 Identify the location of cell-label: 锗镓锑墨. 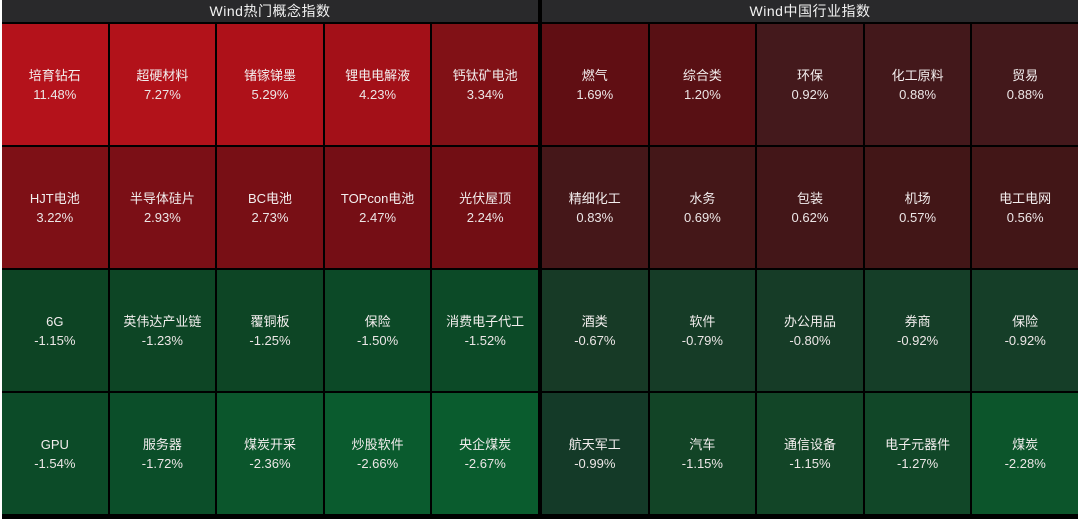
(269, 75).